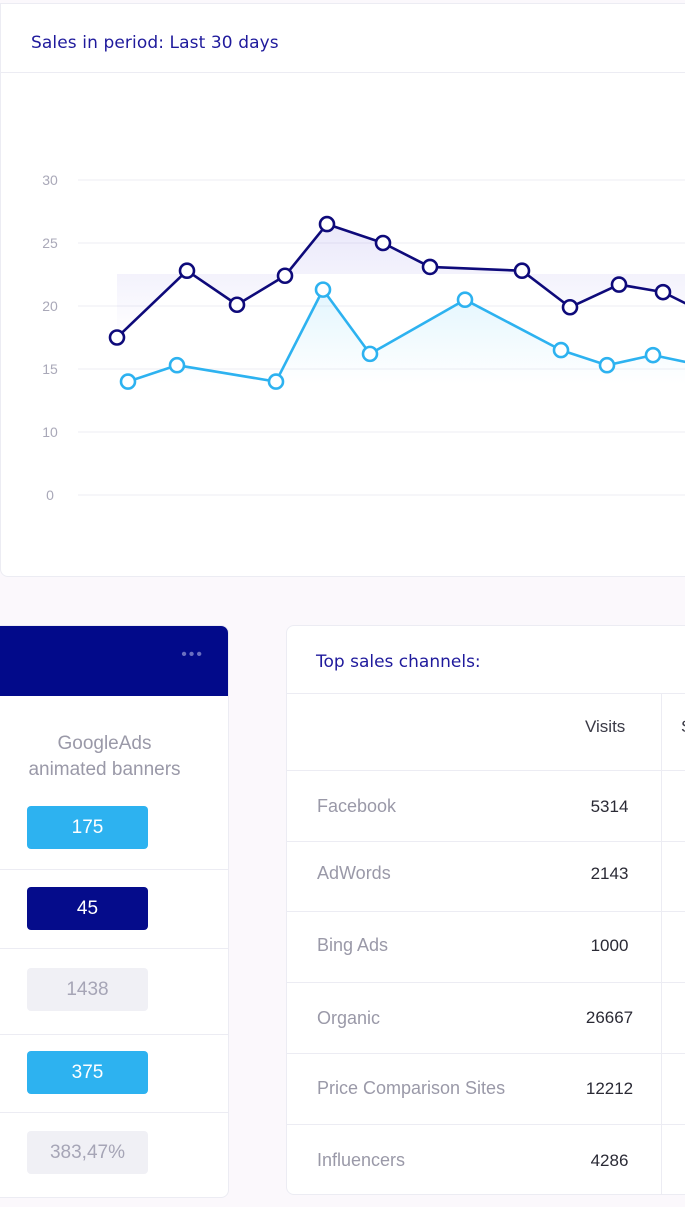  What do you see at coordinates (87, 1152) in the screenshot?
I see `ad-value-5: 383,47%` at bounding box center [87, 1152].